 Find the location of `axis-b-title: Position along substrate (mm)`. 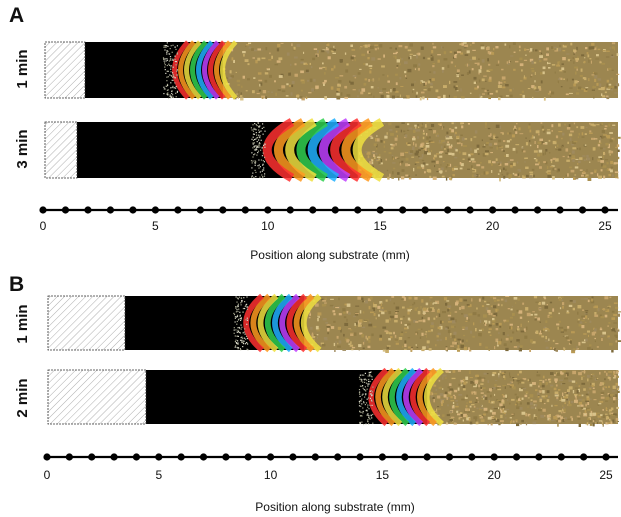

axis-b-title: Position along substrate (mm) is located at coordinates (335, 507).